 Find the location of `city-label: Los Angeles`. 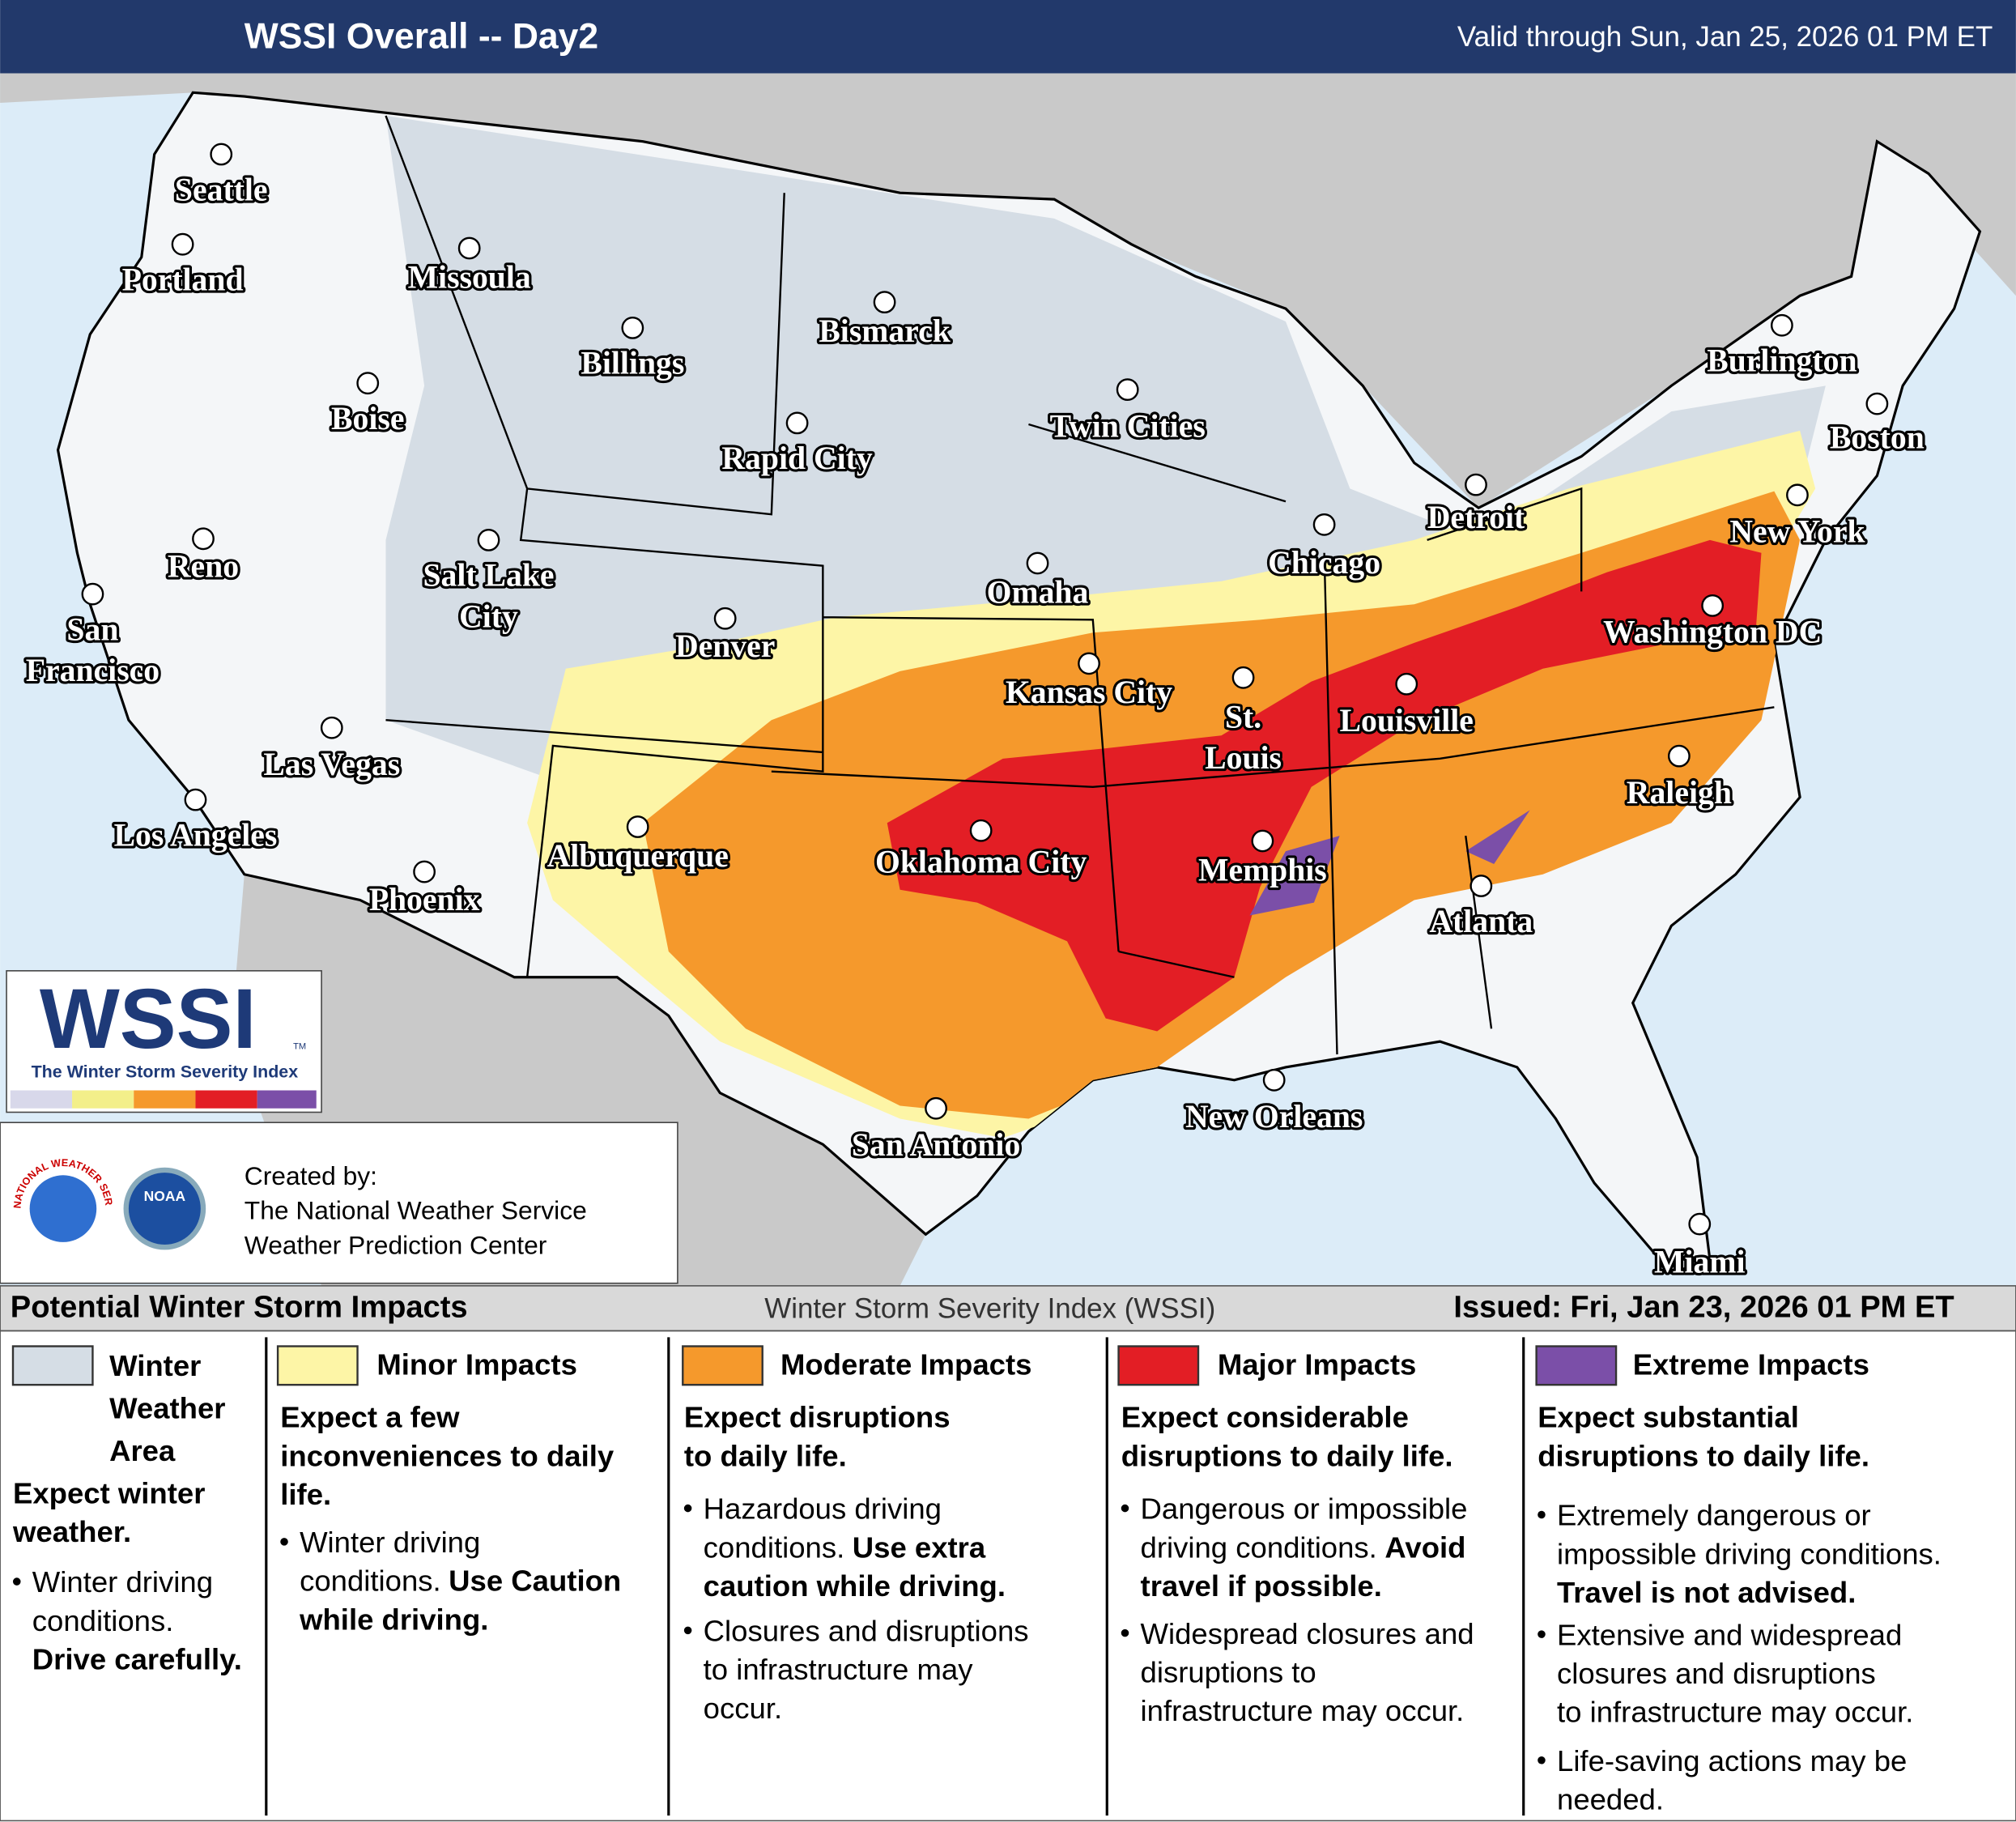

city-label: Los Angeles is located at coordinates (196, 835).